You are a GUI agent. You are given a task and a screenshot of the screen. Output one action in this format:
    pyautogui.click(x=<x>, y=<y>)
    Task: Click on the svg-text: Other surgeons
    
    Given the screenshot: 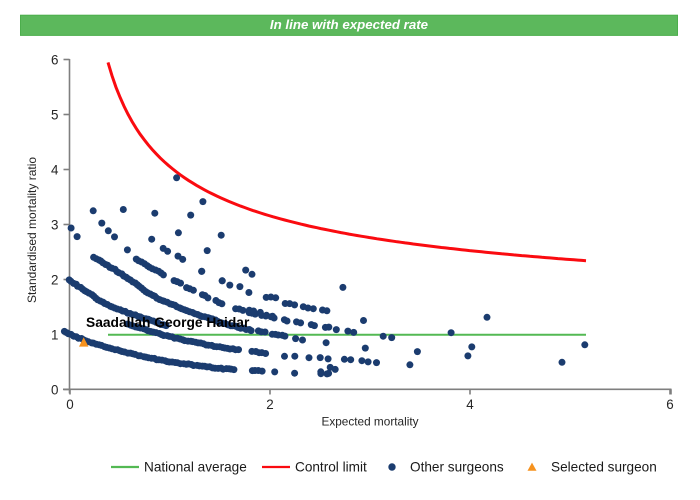 What is the action you would take?
    pyautogui.click(x=457, y=467)
    